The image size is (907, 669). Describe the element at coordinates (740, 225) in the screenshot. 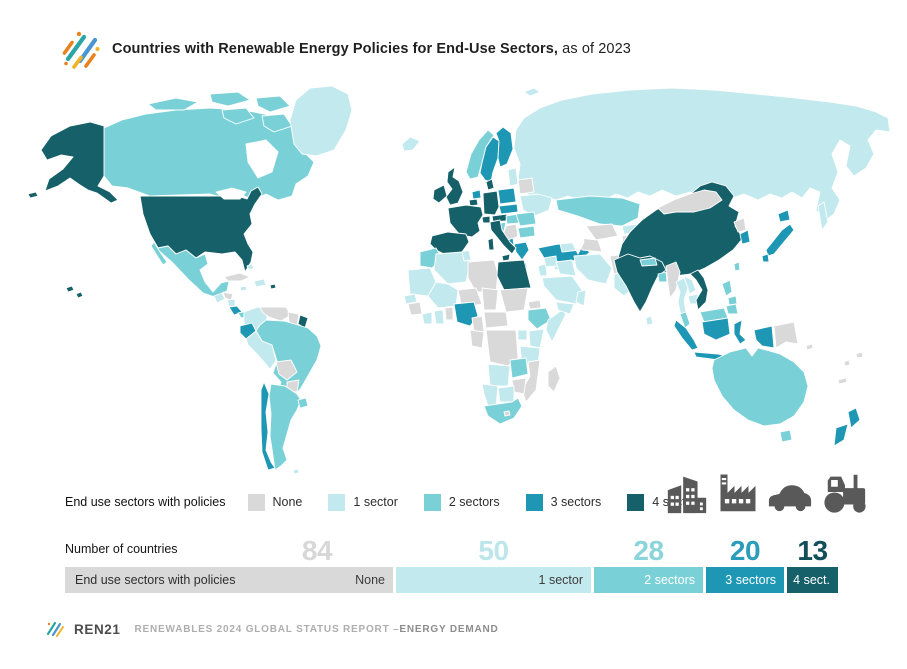

I see `country-north-korea` at that location.